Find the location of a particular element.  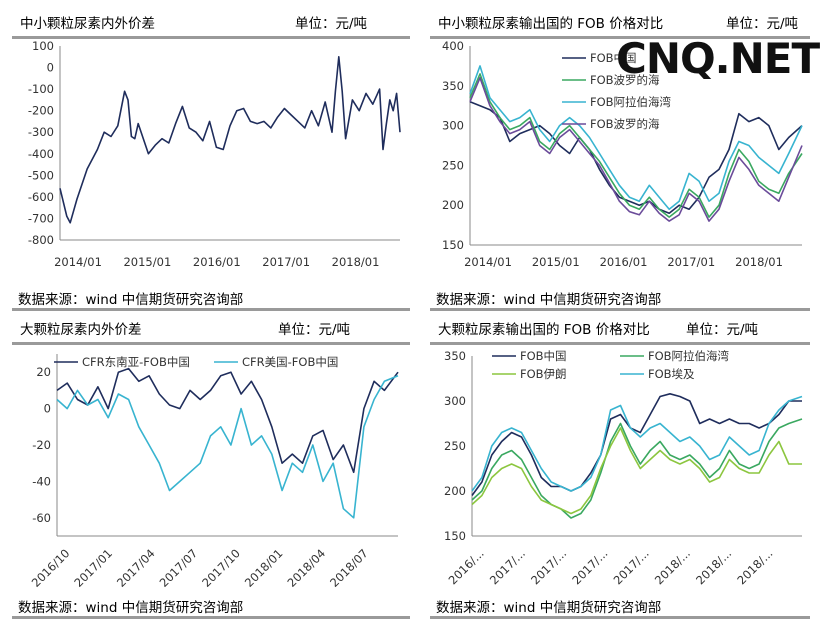

y-tick-label: 100 is located at coordinates (43, 46).